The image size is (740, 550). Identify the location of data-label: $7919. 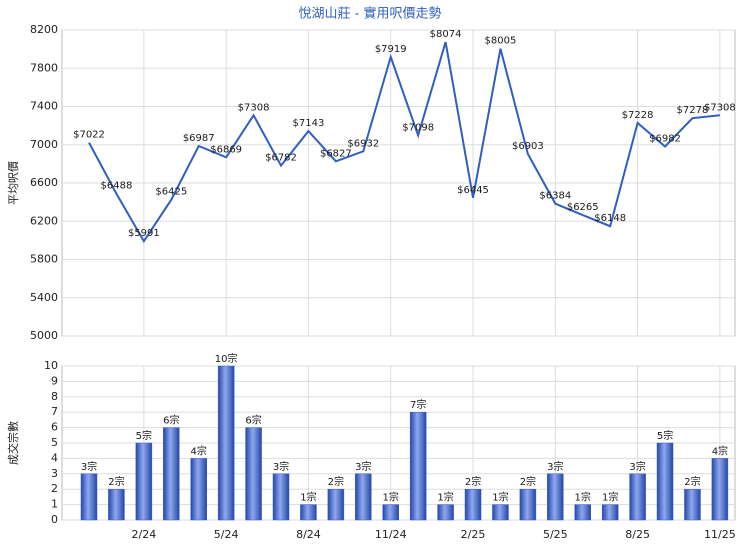
(391, 49).